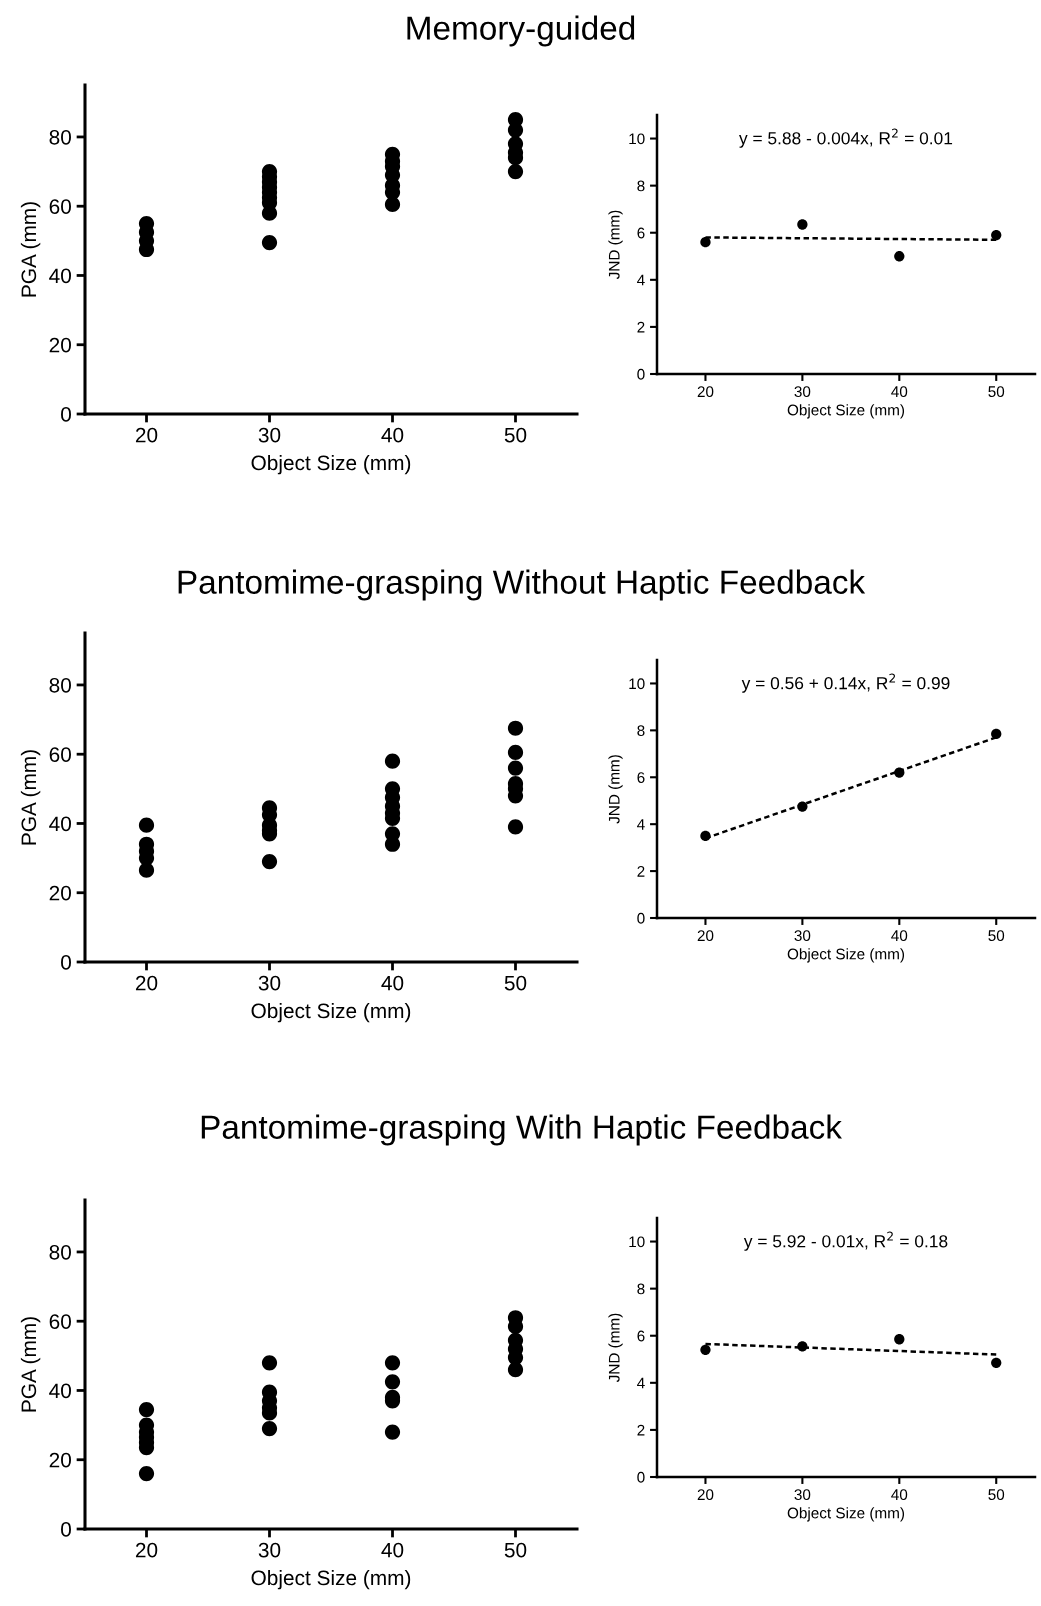 This screenshot has height=1606, width=1041. I want to click on chart-title: Pantomime-grasping With Haptic Feedback, so click(521, 1130).